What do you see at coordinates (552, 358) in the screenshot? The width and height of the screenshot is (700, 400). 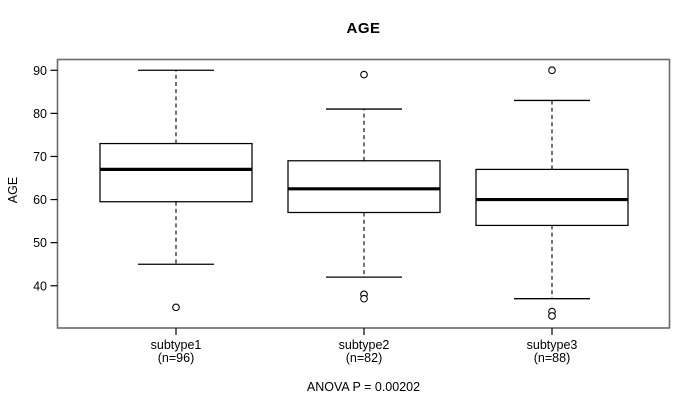 I see `x-tick-sublabel: (n=88)` at bounding box center [552, 358].